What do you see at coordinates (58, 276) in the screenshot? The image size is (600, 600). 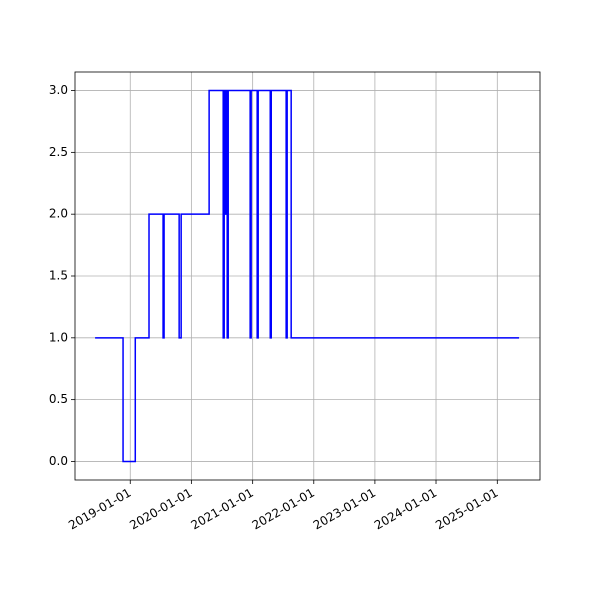 I see `y-tick-label: 1.5` at bounding box center [58, 276].